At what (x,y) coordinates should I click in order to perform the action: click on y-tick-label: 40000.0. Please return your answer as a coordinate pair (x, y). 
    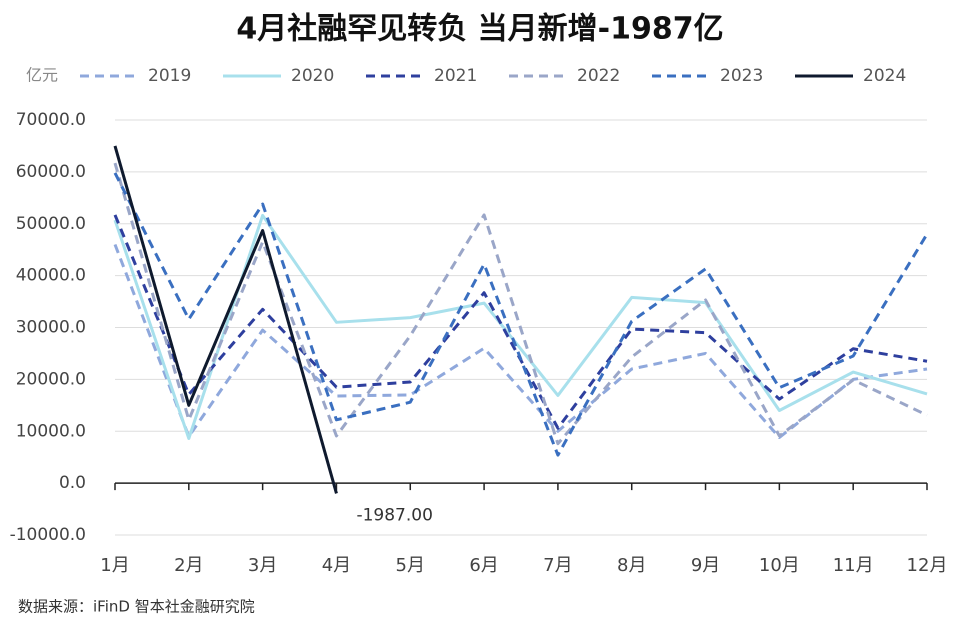
    Looking at the image, I should click on (51, 276).